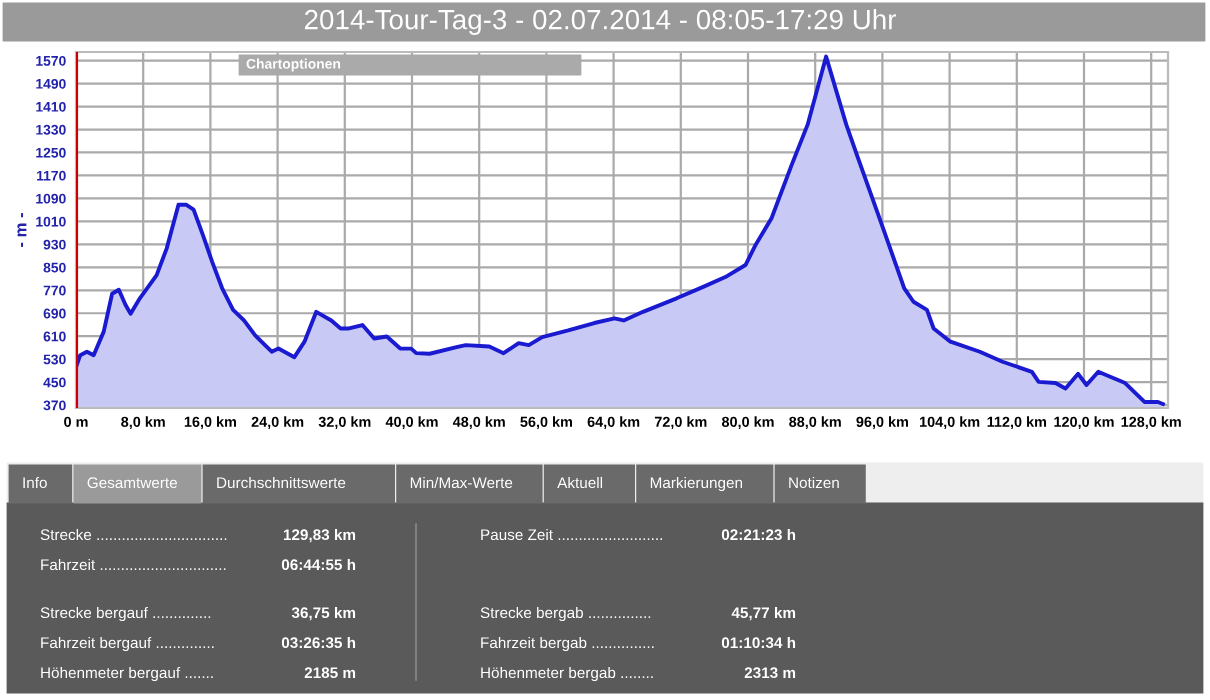  What do you see at coordinates (22, 230) in the screenshot?
I see `y-axis-title: - m -` at bounding box center [22, 230].